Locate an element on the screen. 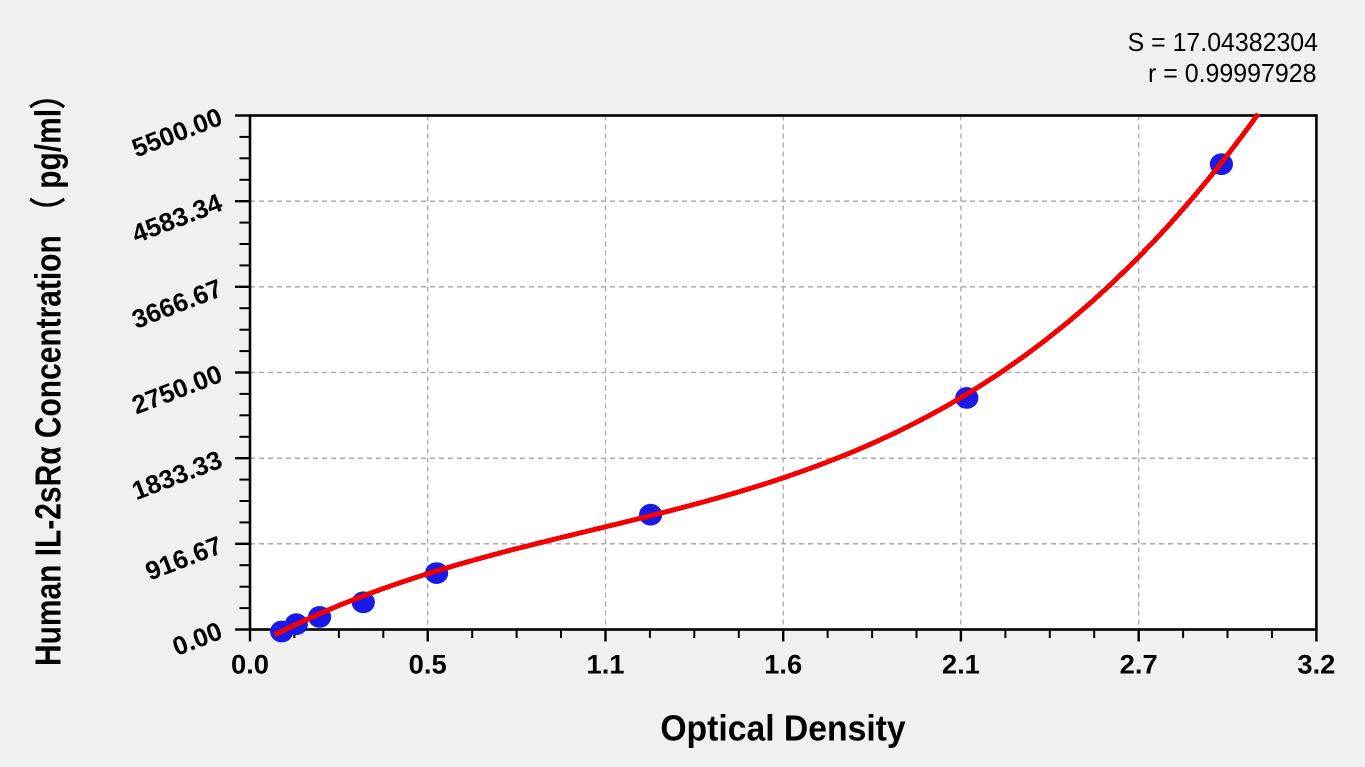  svg-text: 0.5 is located at coordinates (428, 665).